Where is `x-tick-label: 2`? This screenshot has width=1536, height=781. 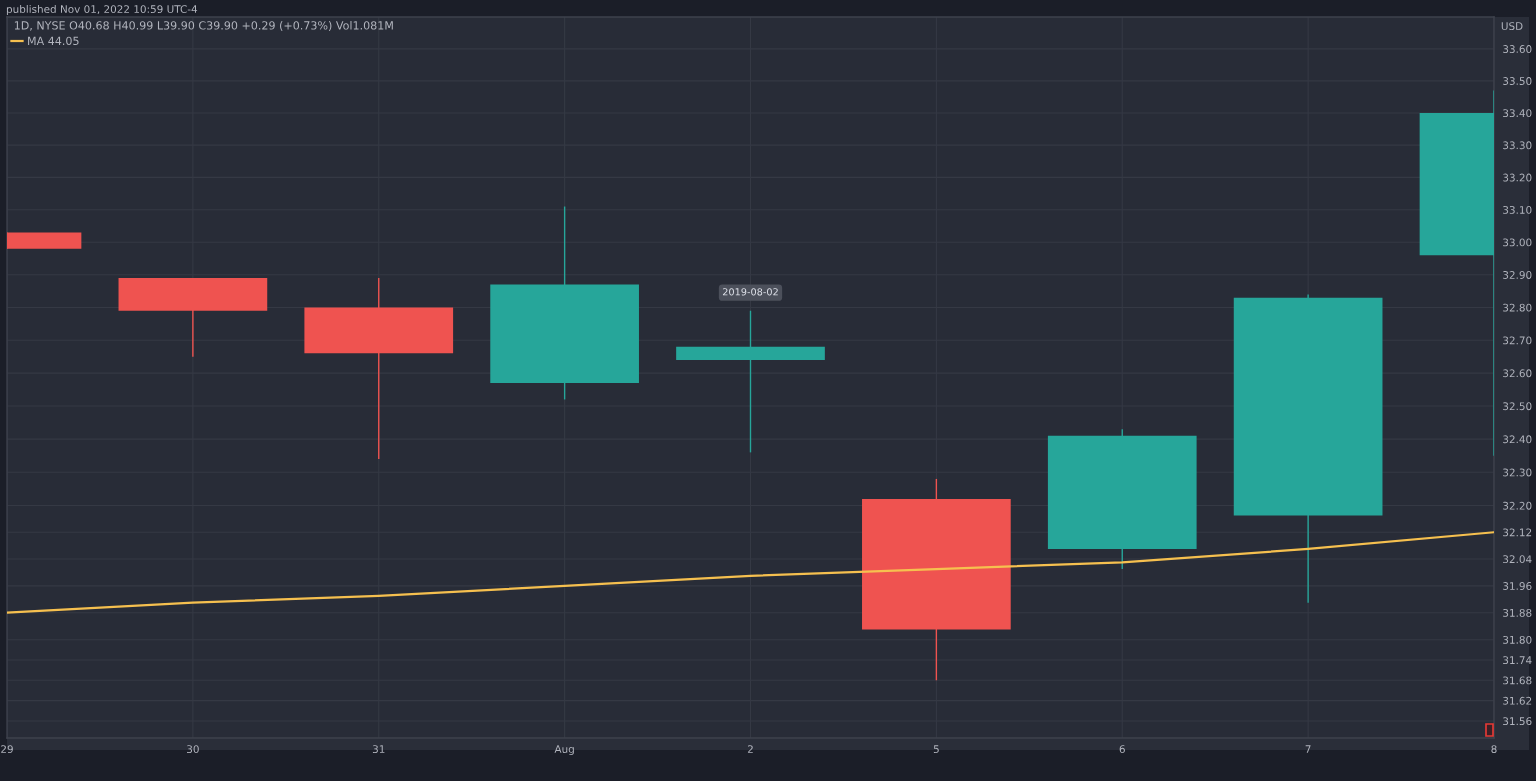 x-tick-label: 2 is located at coordinates (750, 749).